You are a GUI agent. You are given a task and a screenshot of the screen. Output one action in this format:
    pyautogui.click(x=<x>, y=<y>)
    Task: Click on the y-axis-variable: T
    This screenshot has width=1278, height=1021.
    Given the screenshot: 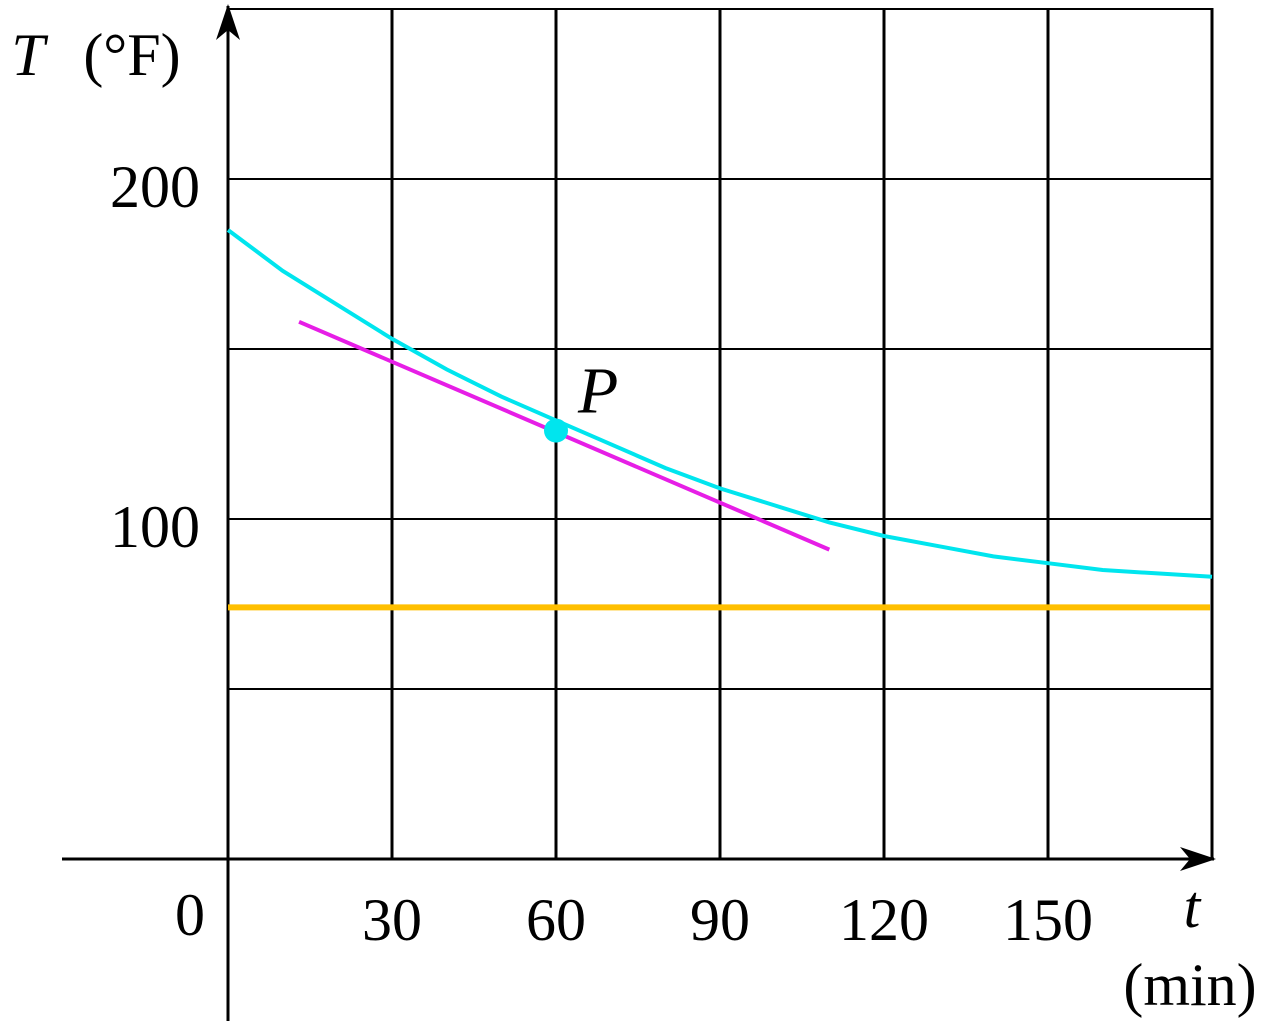 What is the action you would take?
    pyautogui.click(x=29, y=55)
    